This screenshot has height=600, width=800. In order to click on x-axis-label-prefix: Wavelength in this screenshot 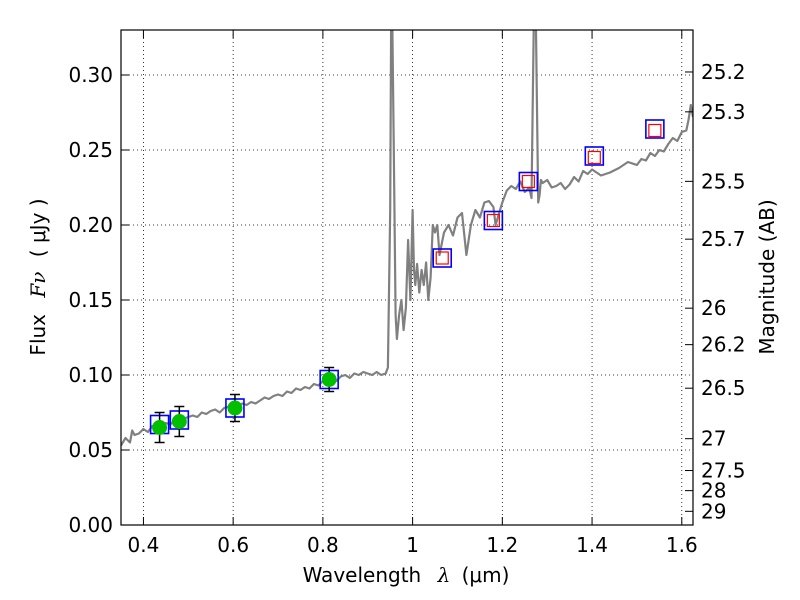, I will do `click(362, 575)`.